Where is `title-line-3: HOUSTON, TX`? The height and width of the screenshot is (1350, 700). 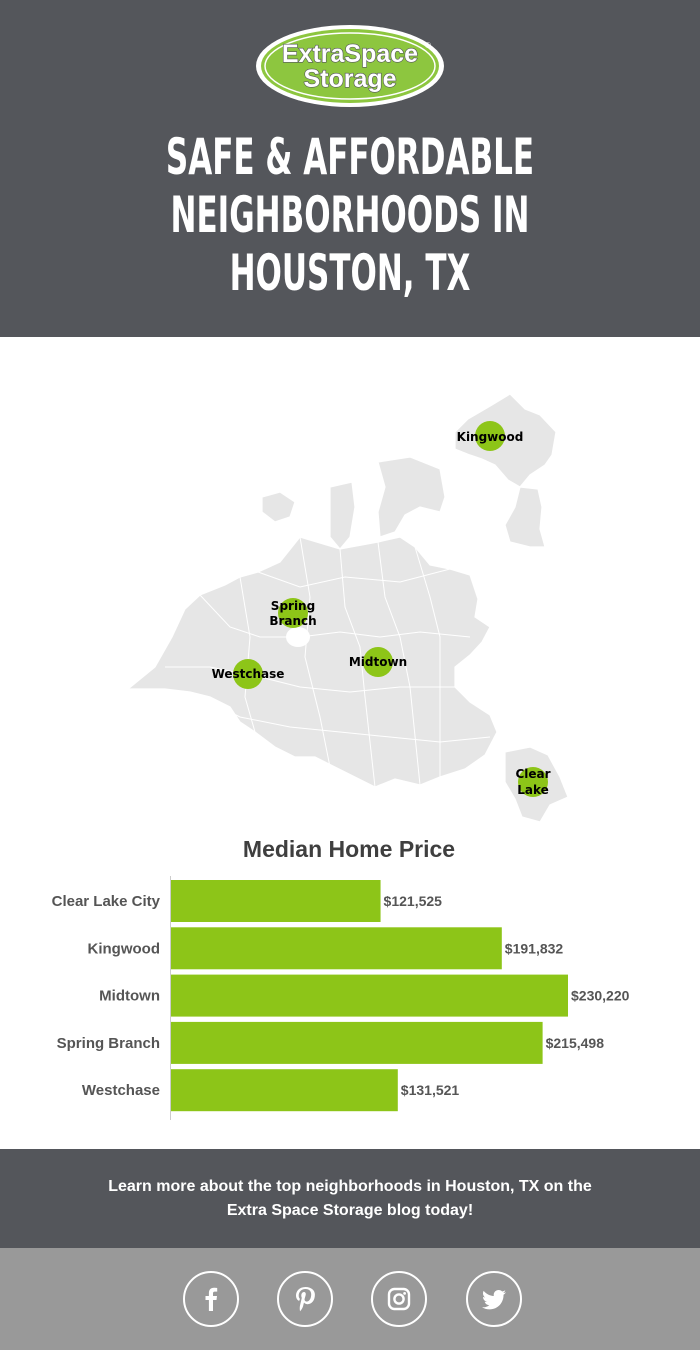
title-line-3: HOUSTON, TX is located at coordinates (350, 273).